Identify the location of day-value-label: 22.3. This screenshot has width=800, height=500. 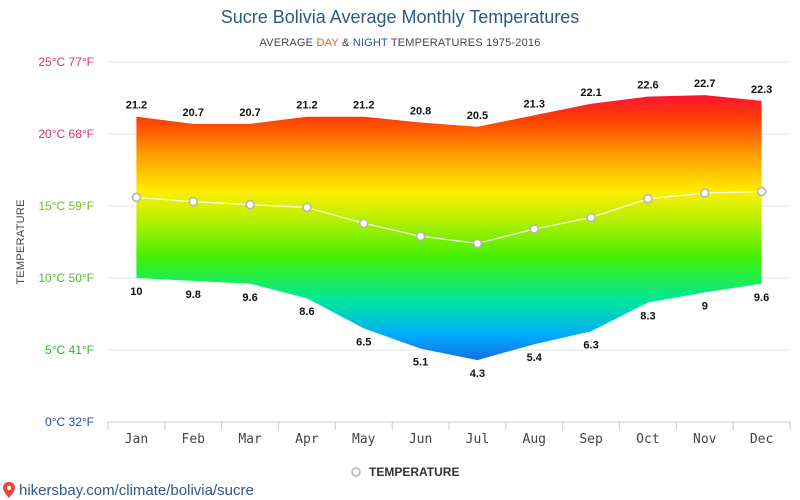
(761, 90).